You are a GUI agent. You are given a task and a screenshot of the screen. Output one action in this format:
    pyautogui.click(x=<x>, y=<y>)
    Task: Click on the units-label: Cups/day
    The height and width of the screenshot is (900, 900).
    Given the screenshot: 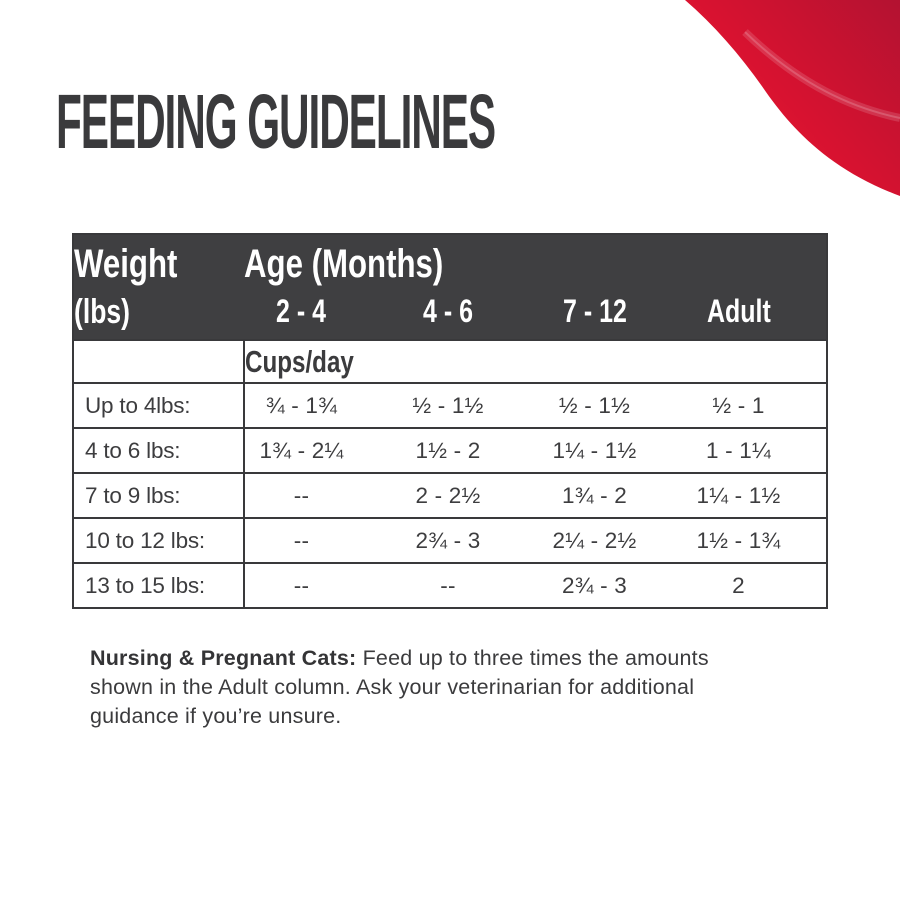 What is the action you would take?
    pyautogui.click(x=299, y=361)
    